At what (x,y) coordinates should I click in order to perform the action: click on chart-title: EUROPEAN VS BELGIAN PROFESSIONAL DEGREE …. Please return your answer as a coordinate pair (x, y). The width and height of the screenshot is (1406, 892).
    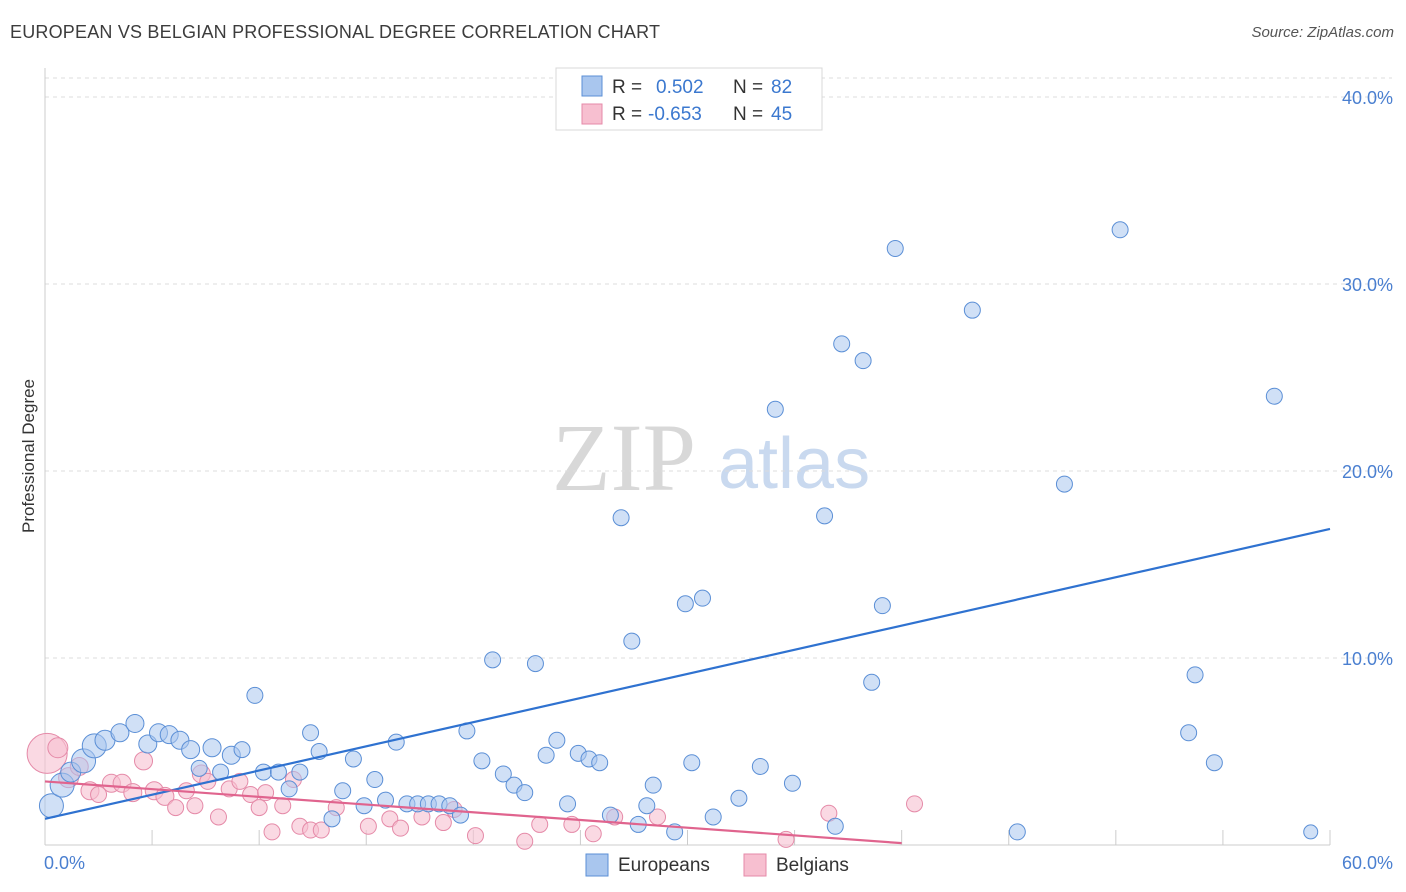
    Looking at the image, I should click on (335, 32).